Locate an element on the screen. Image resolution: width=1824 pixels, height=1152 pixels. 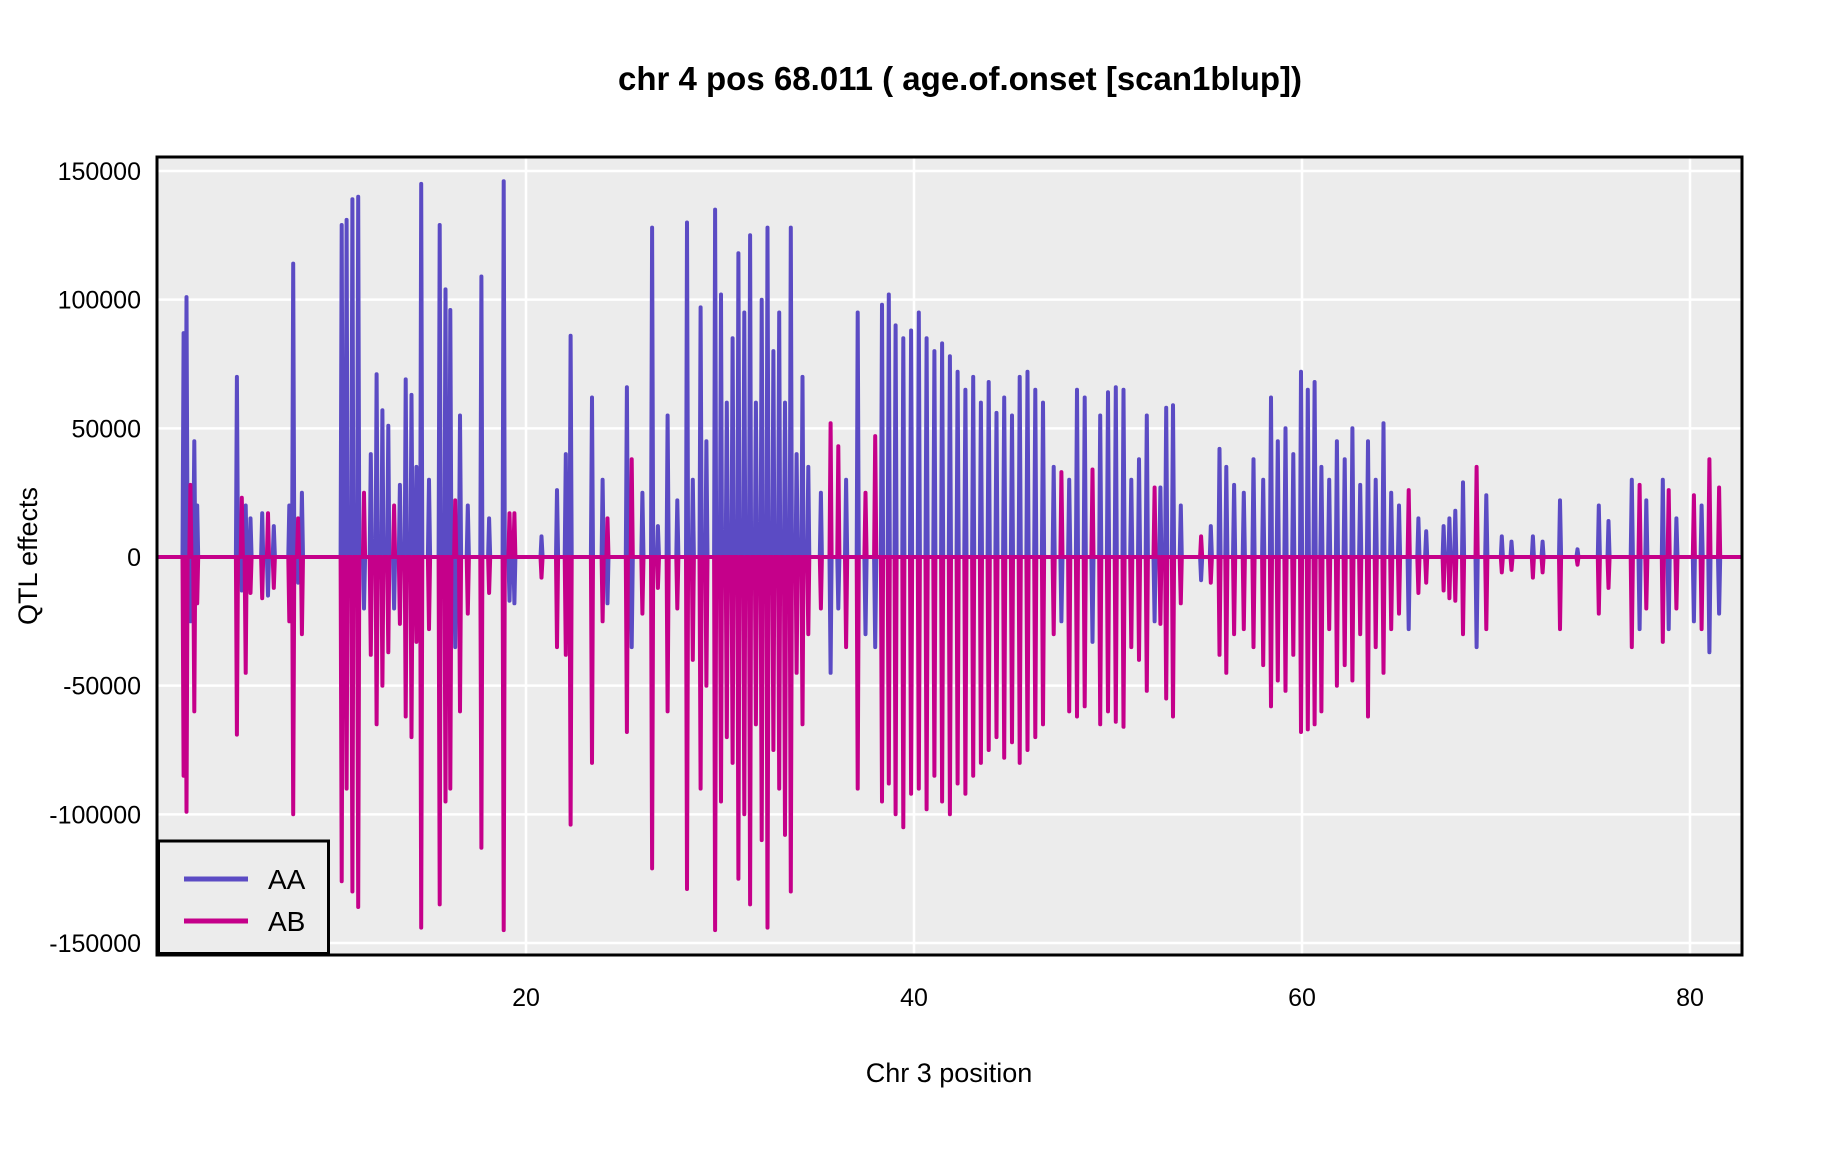
legend: AA AB is located at coordinates (243, 897).